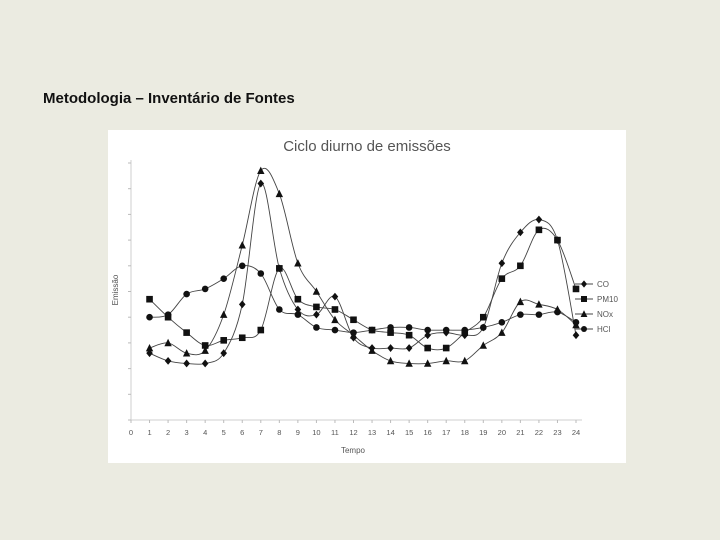 The width and height of the screenshot is (720, 540). I want to click on x-tick-label: 11, so click(335, 432).